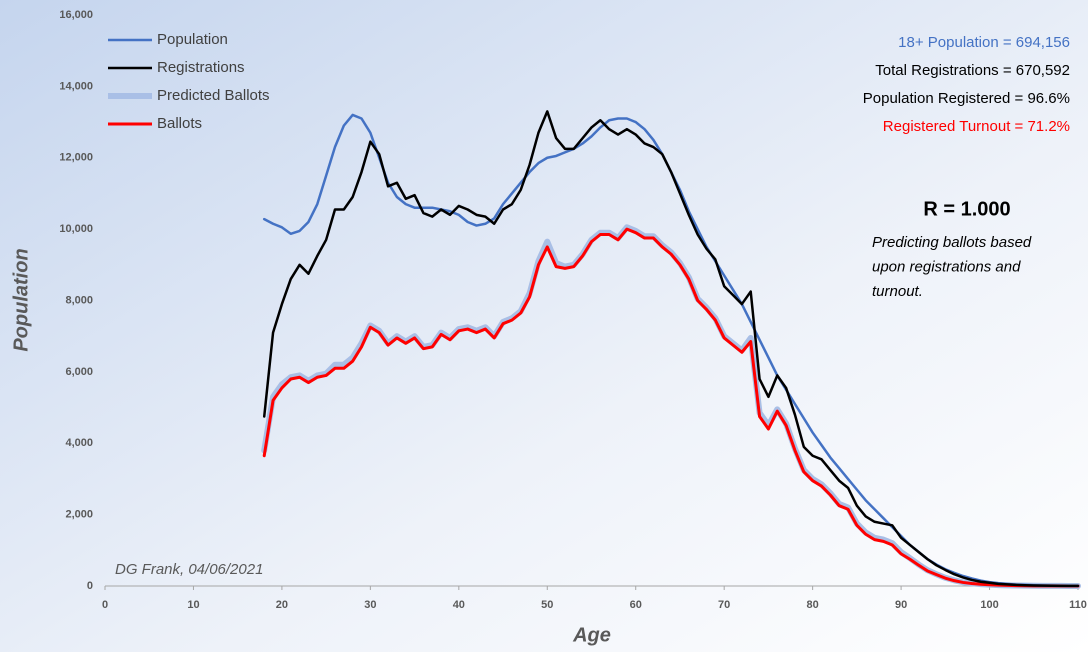 The width and height of the screenshot is (1088, 652). What do you see at coordinates (189, 569) in the screenshot?
I see `credit: DG Frank, 04/06/2021` at bounding box center [189, 569].